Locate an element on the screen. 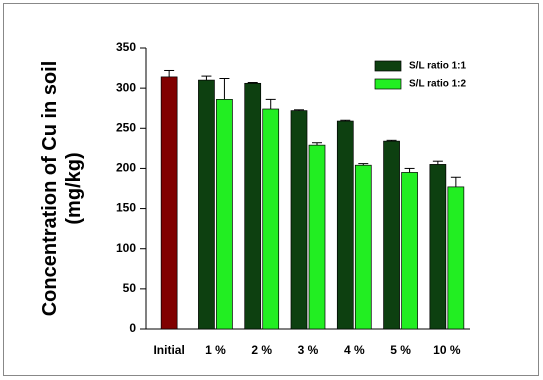 This screenshot has width=543, height=380. y-tick-label: 50 is located at coordinates (130, 288).